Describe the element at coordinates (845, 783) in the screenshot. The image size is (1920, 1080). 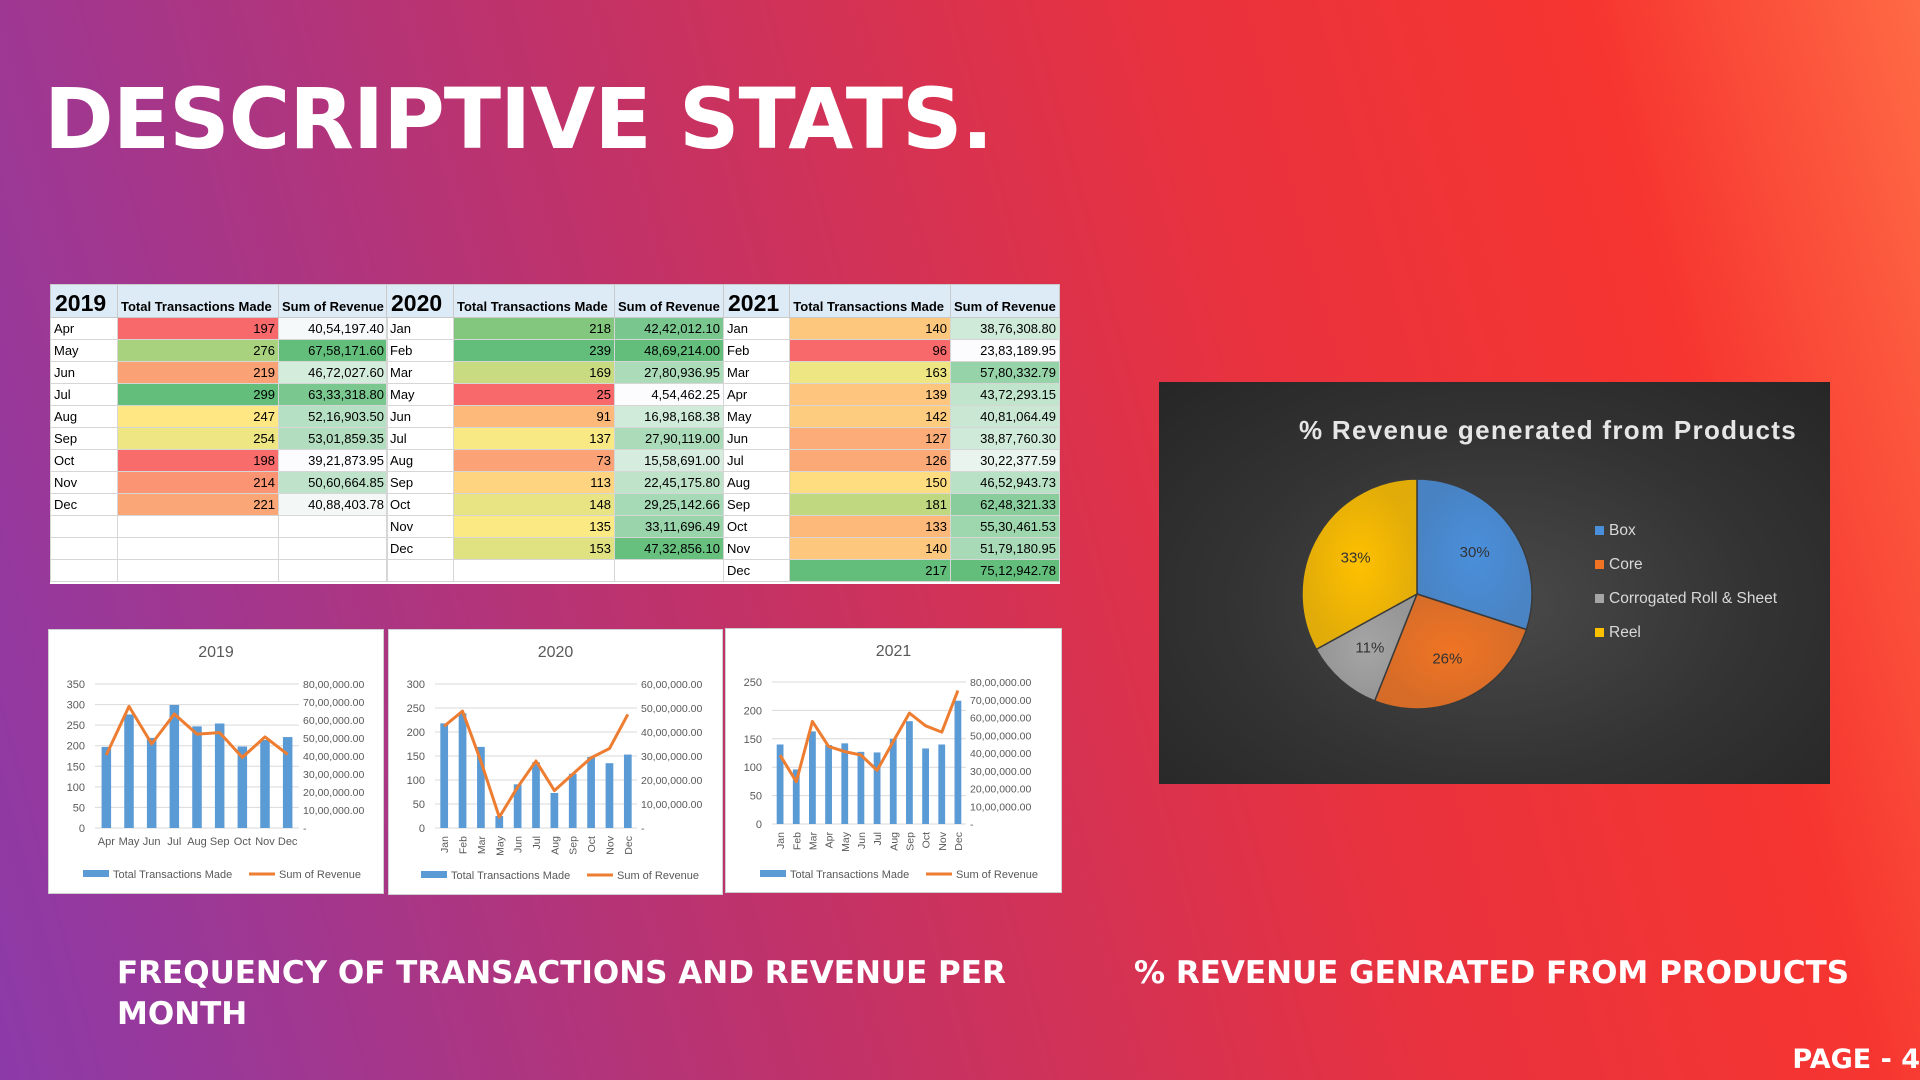
I see `bar-may` at that location.